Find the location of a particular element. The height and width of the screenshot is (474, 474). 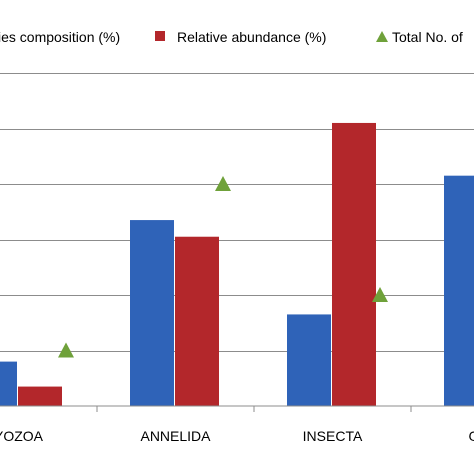

x-tick-label-gasti: GASTI is located at coordinates (471, 436).